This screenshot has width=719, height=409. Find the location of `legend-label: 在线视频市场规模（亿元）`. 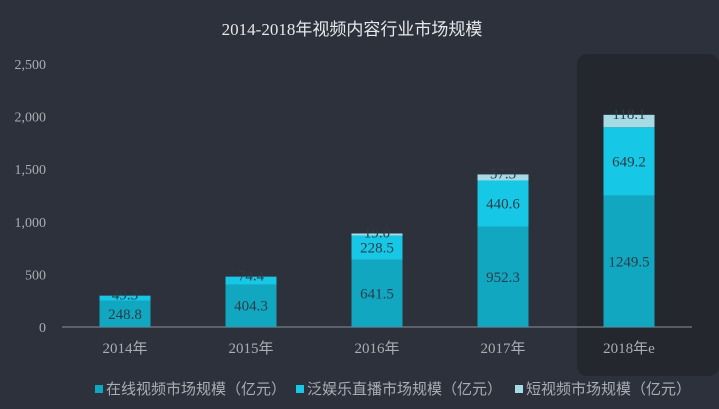

legend-label: 在线视频市场规模（亿元） is located at coordinates (196, 389).